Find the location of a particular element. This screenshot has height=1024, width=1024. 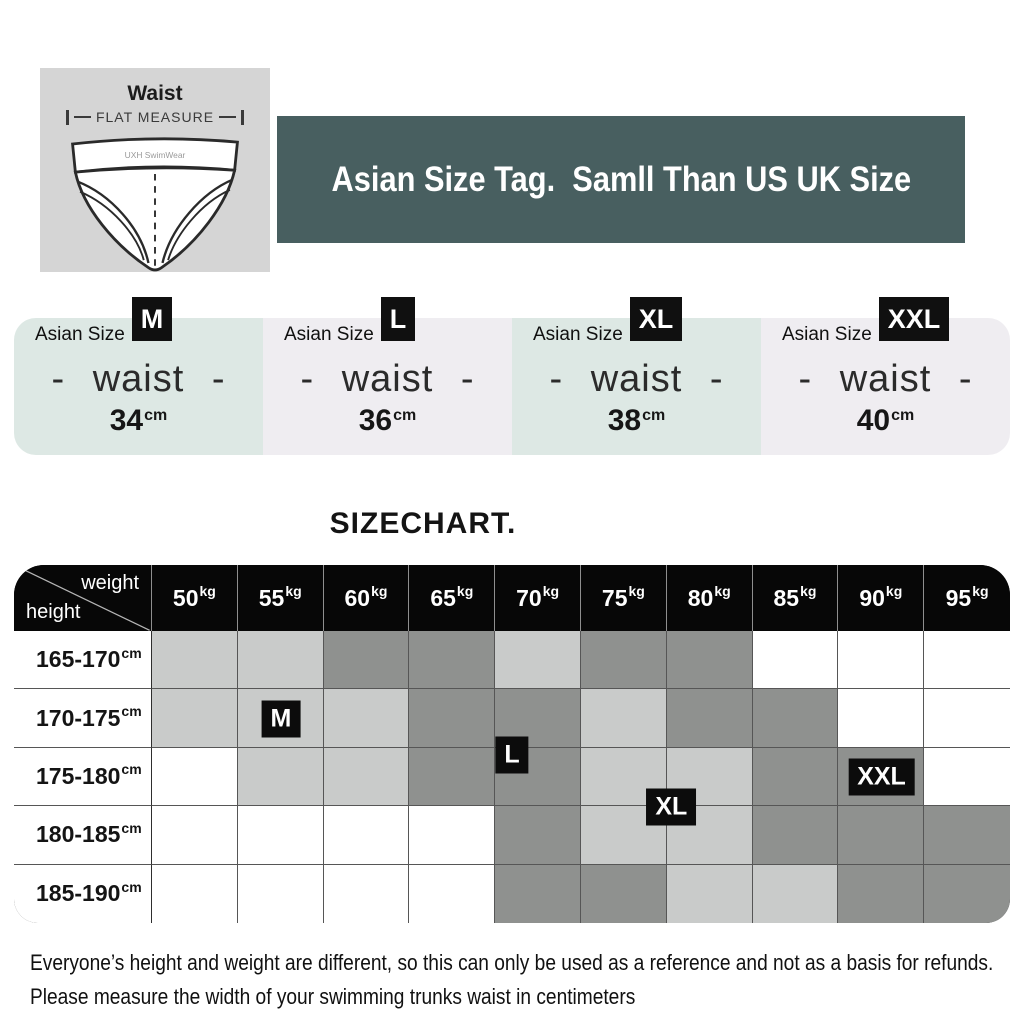

cell-165-170cm-85kg is located at coordinates (795, 660).